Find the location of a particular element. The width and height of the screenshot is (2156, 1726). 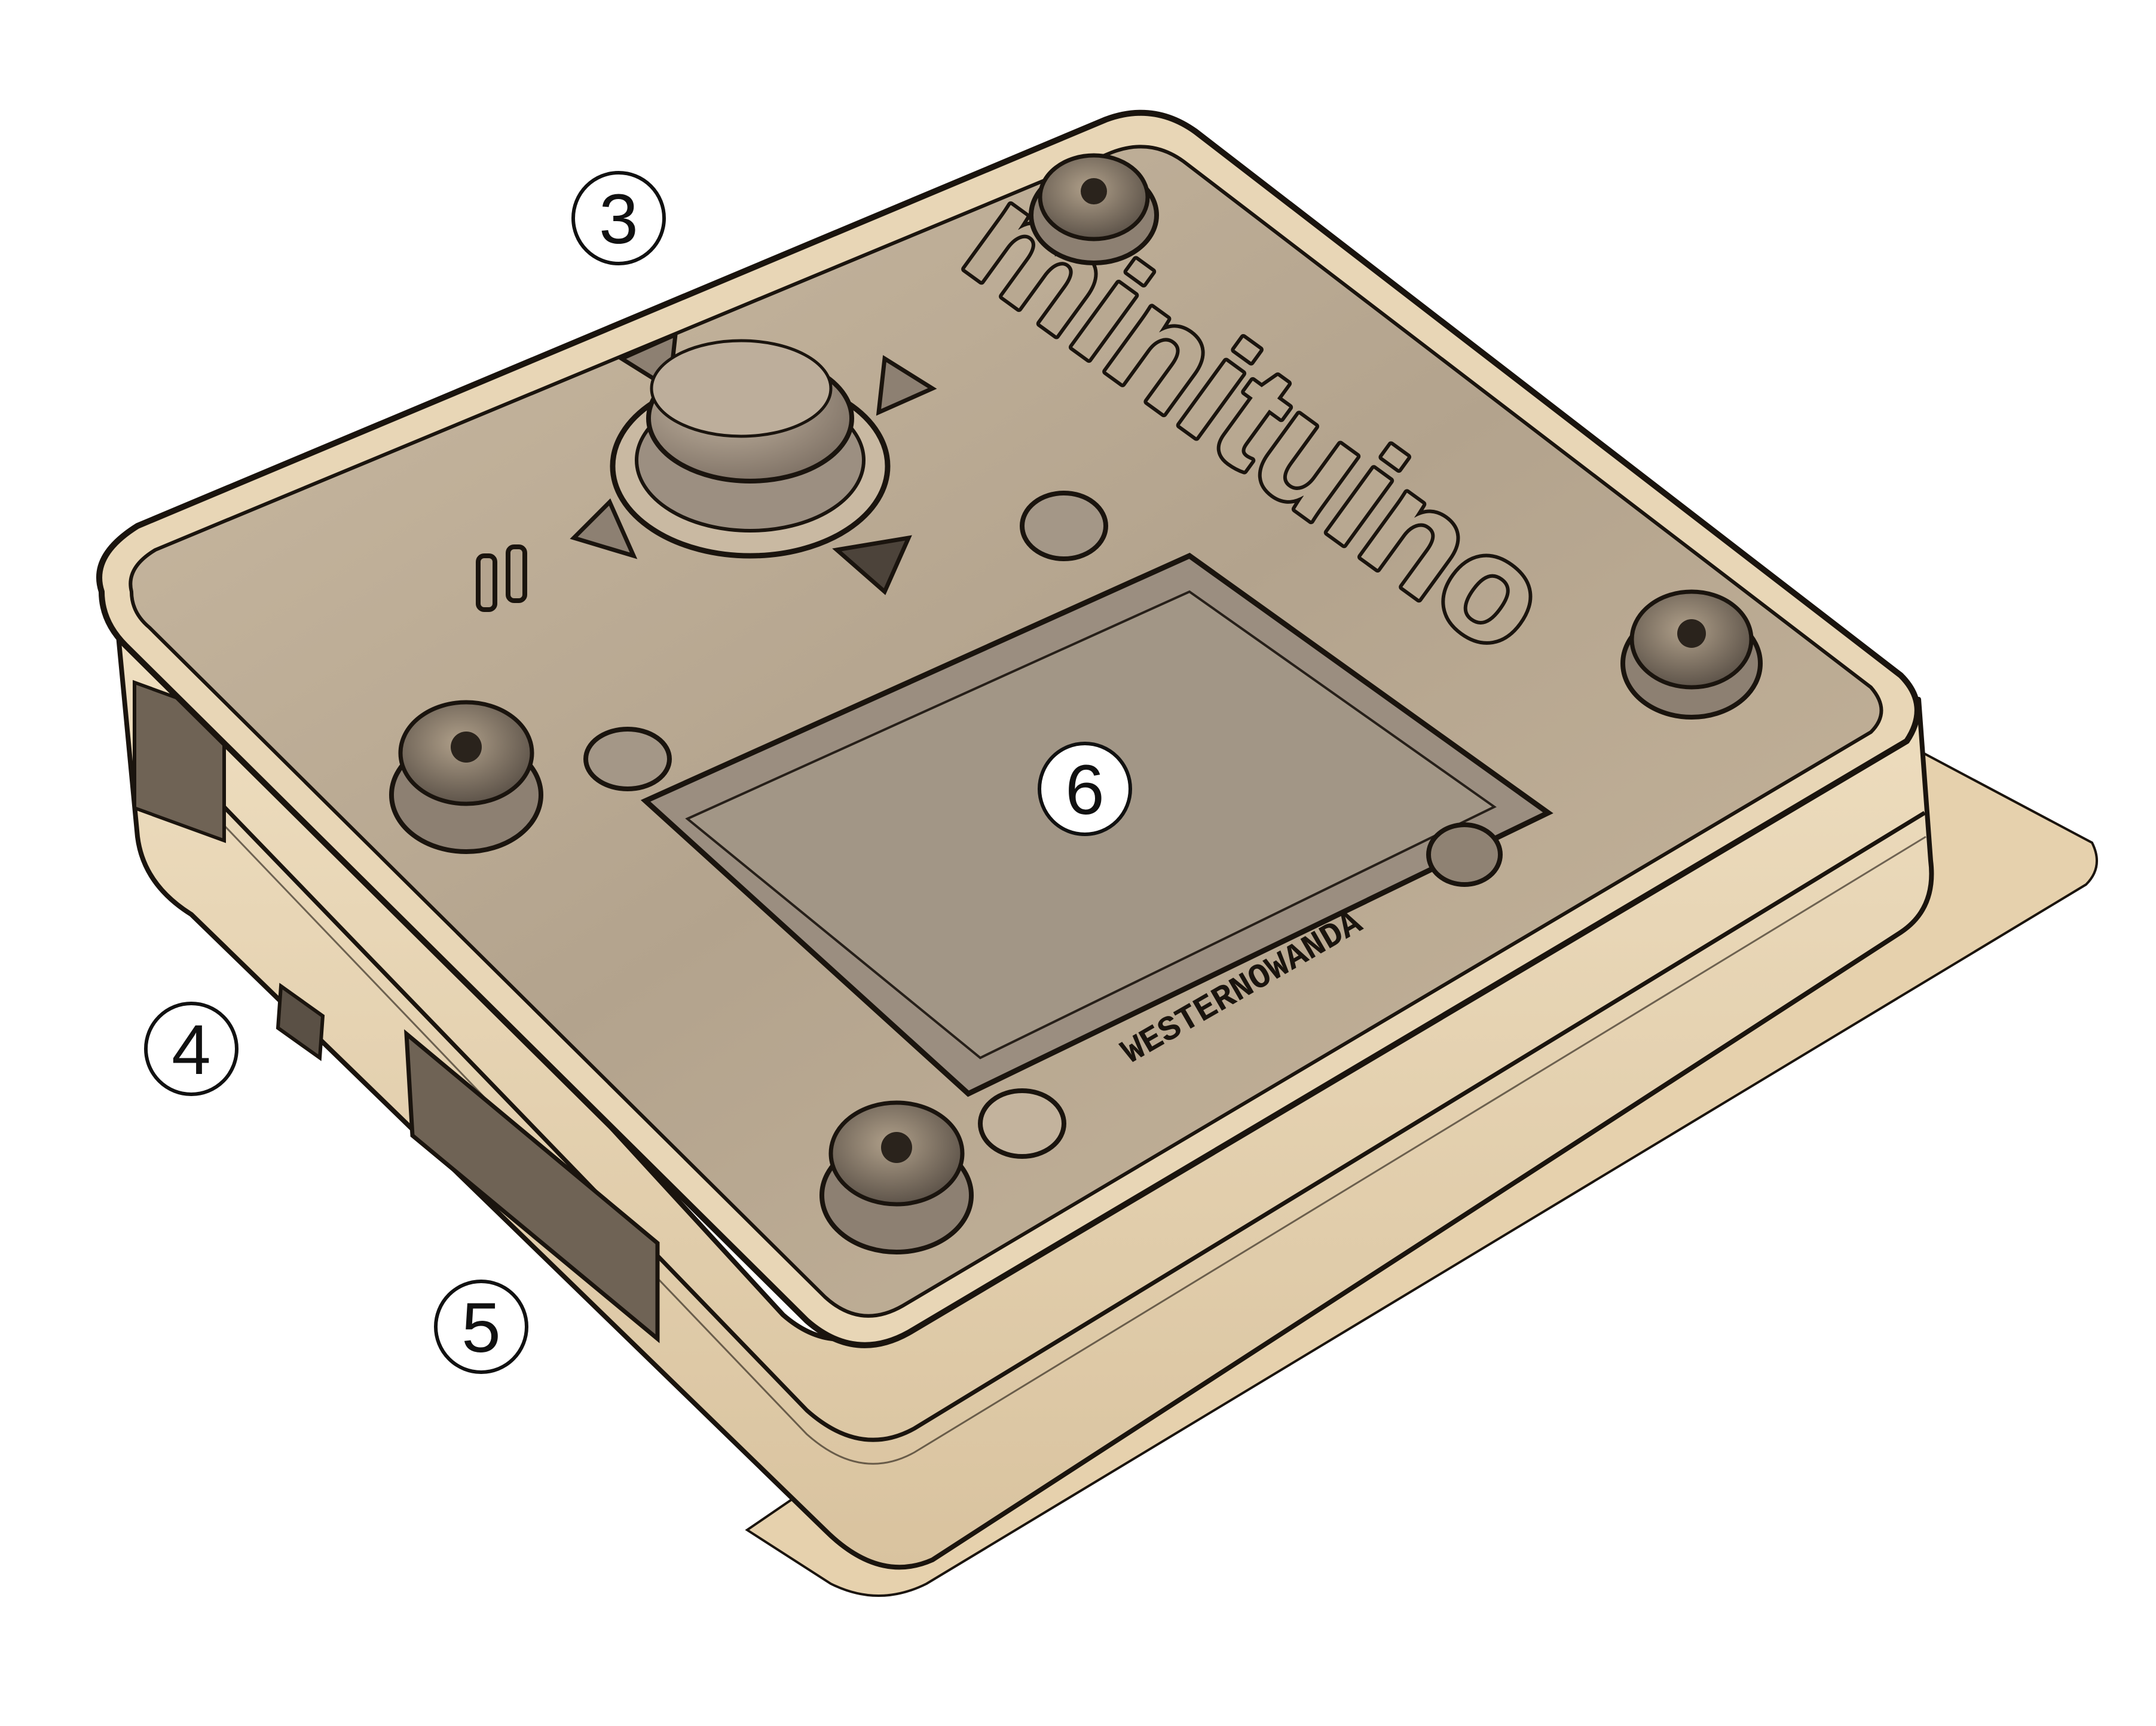

svg-text: 6 is located at coordinates (1085, 790).